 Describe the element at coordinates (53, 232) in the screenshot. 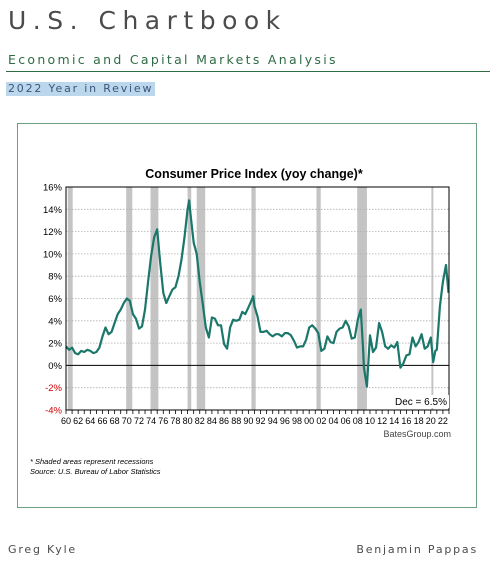

I see `y-tick-label: 12%` at that location.